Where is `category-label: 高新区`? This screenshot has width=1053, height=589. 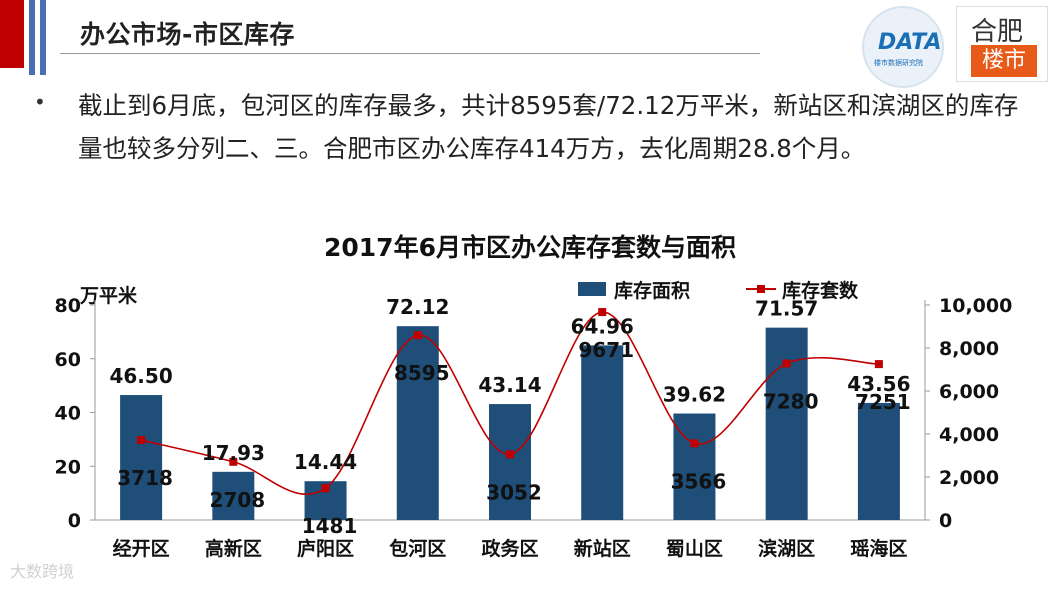 category-label: 高新区 is located at coordinates (233, 548).